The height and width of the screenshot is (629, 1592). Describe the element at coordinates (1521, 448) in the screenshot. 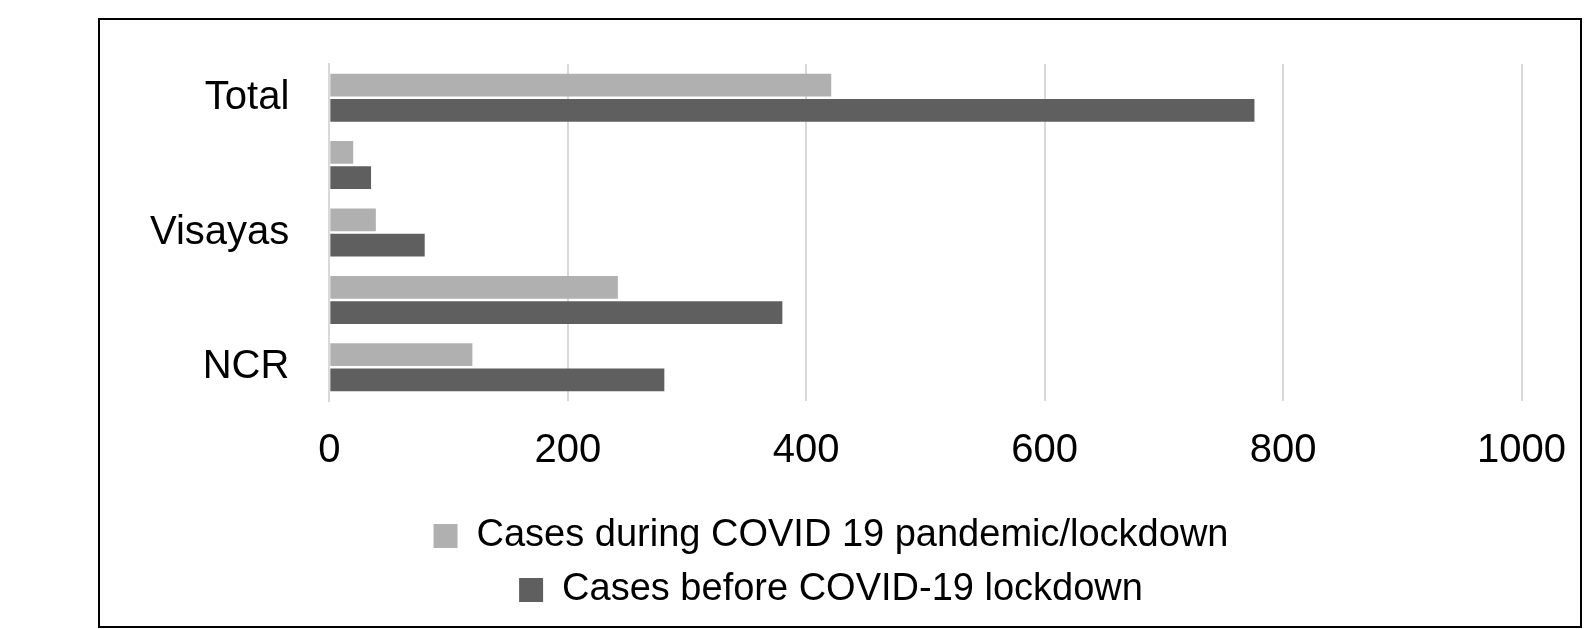

I see `x-tick-label: 1000` at that location.